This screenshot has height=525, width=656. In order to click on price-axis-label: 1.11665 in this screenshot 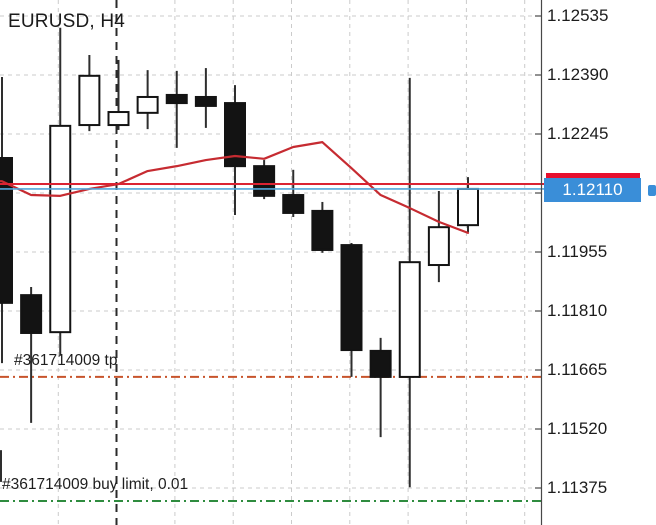, I will do `click(577, 369)`.